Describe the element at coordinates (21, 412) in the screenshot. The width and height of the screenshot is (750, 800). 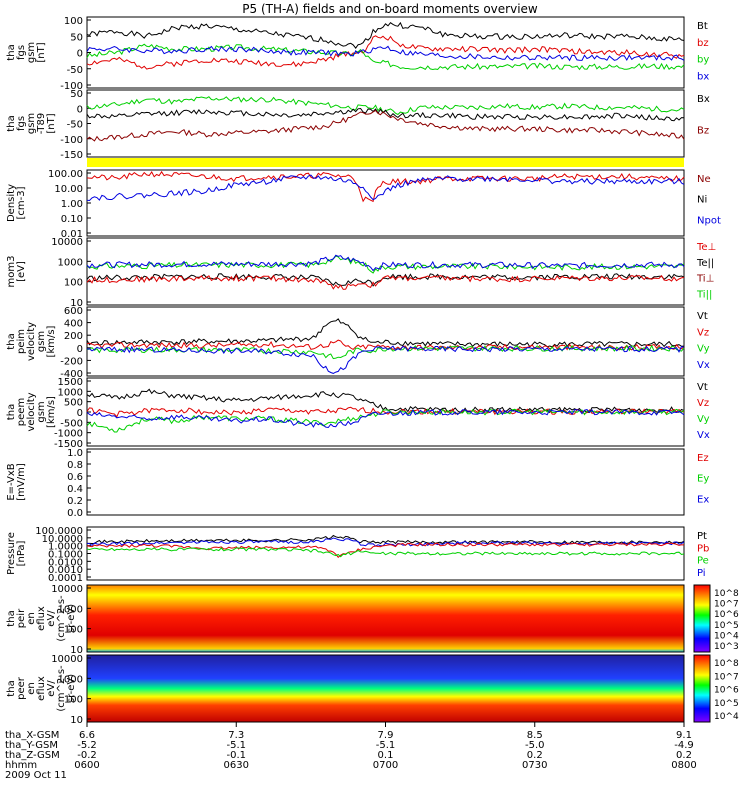
I see `y-axis-label-line: peem` at that location.